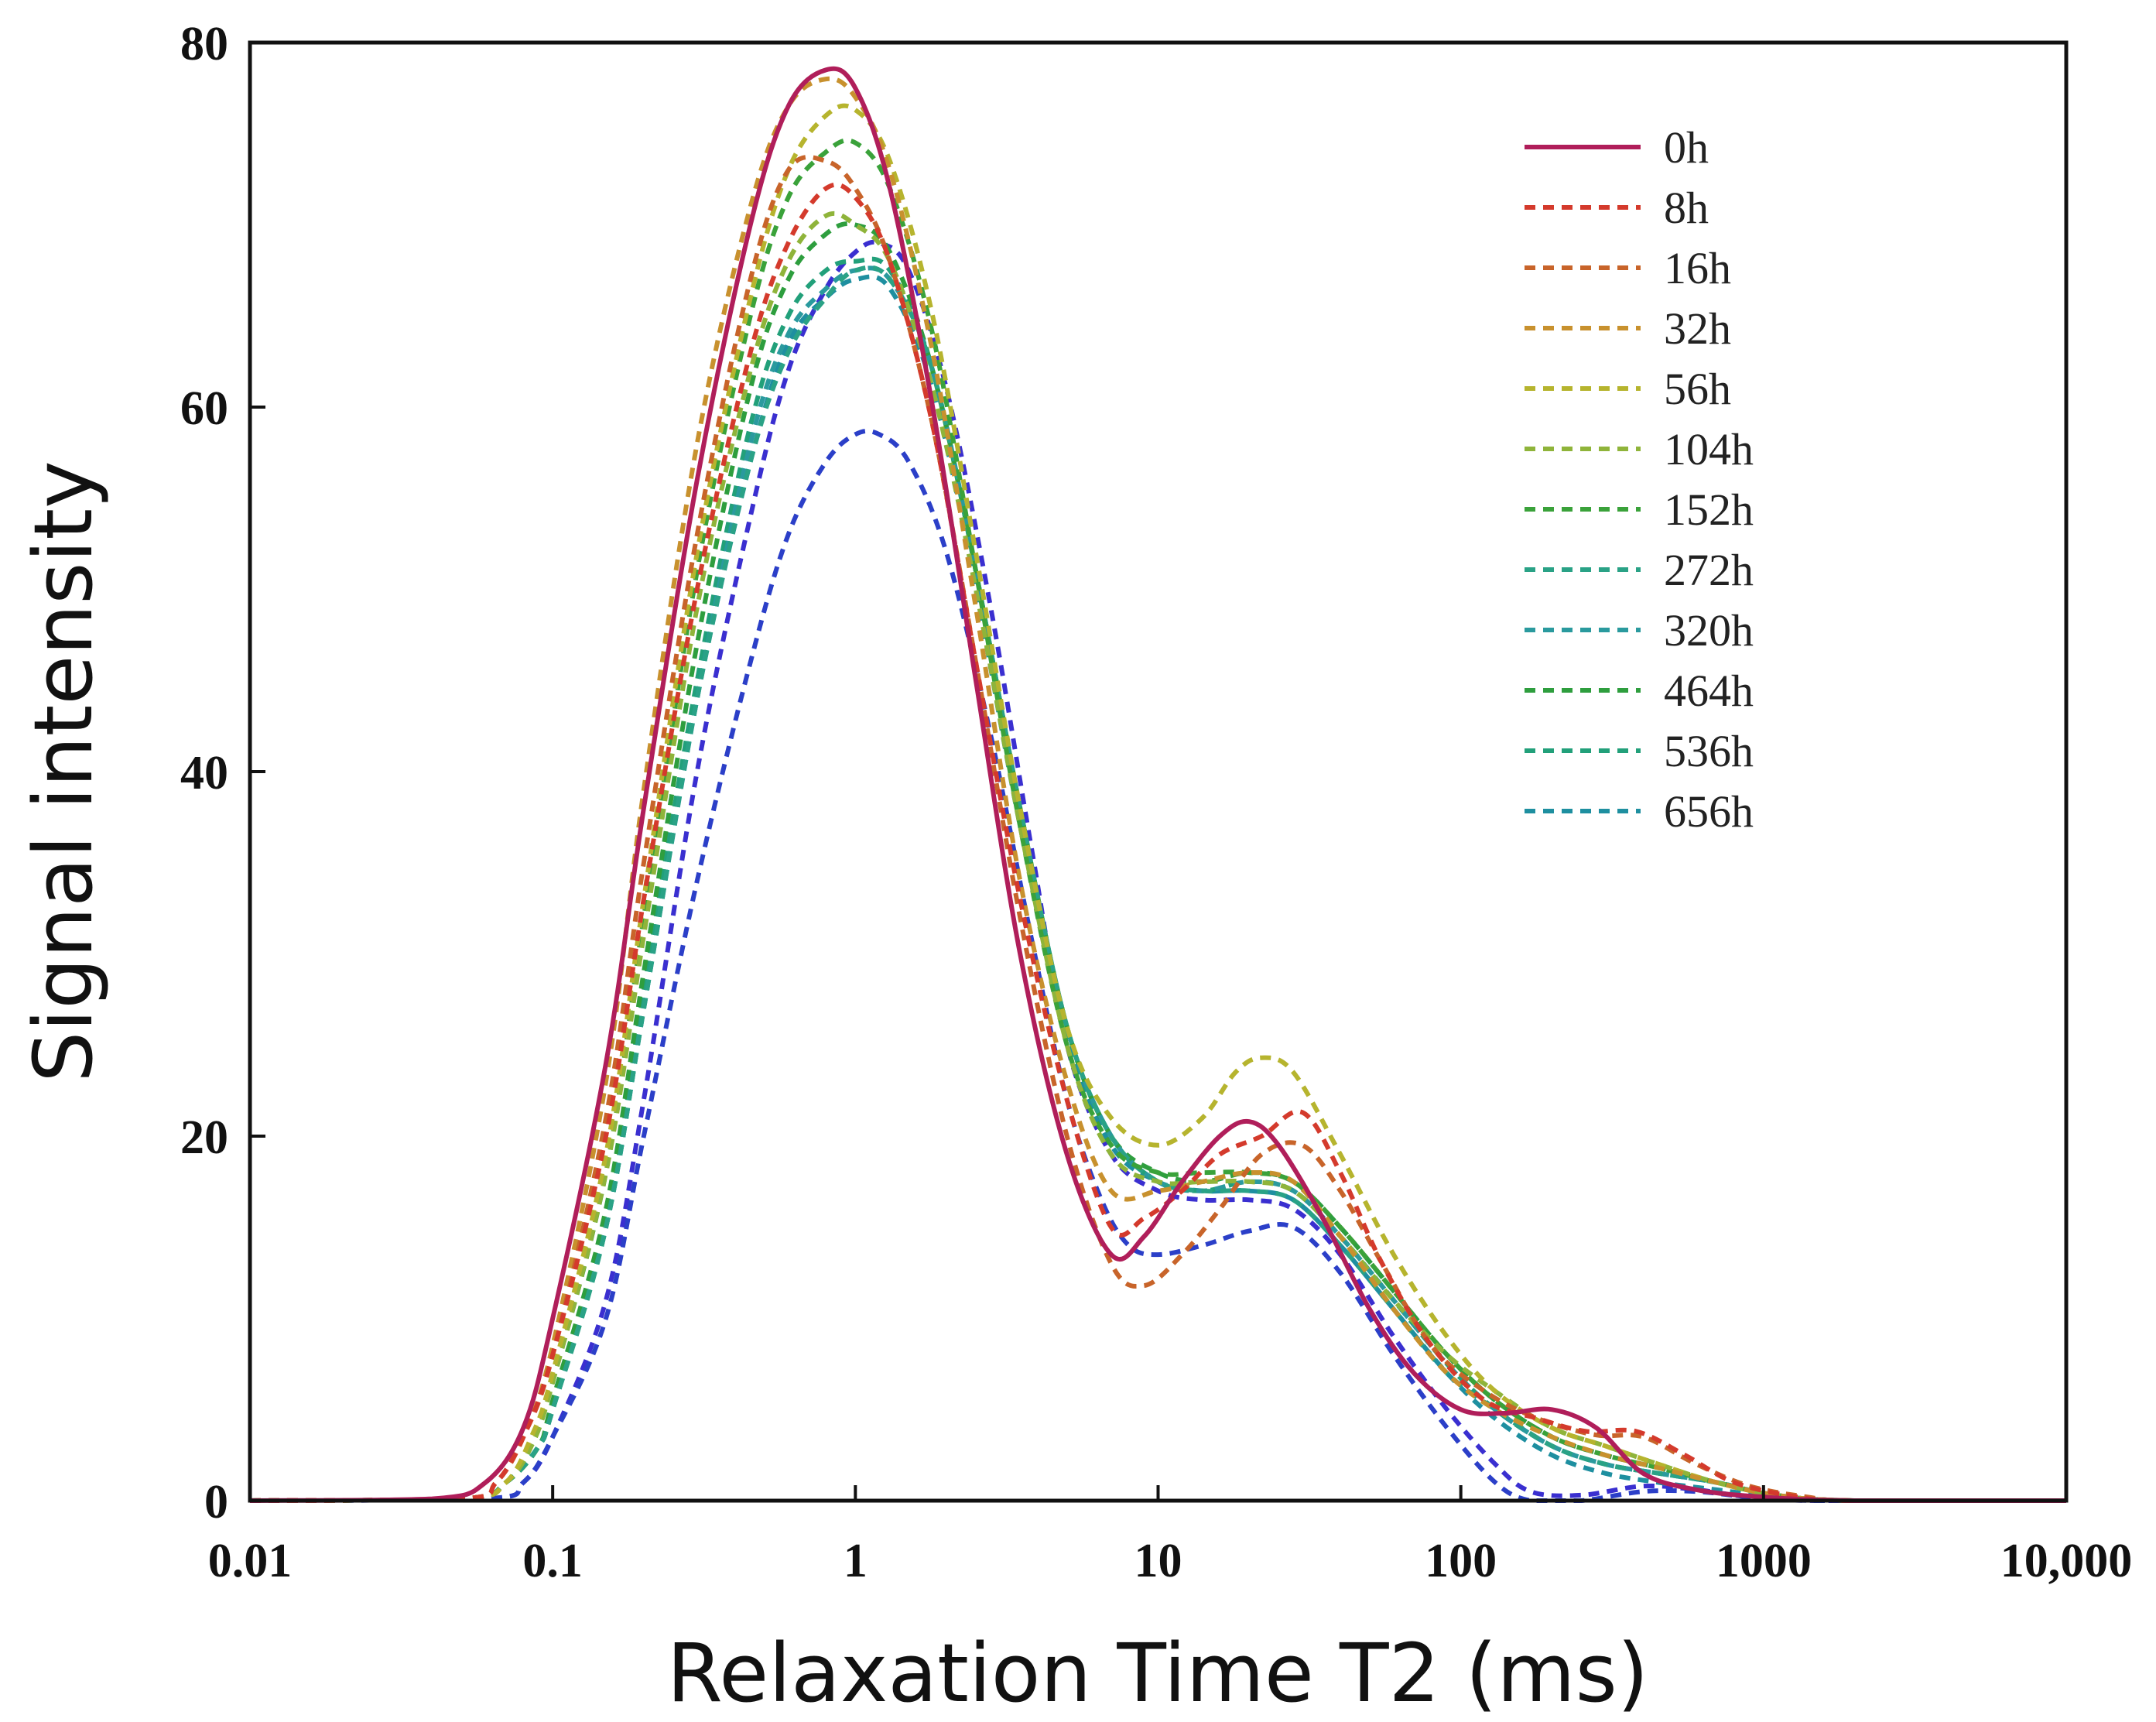  I want to click on y-tick-label: 40, so click(204, 773).